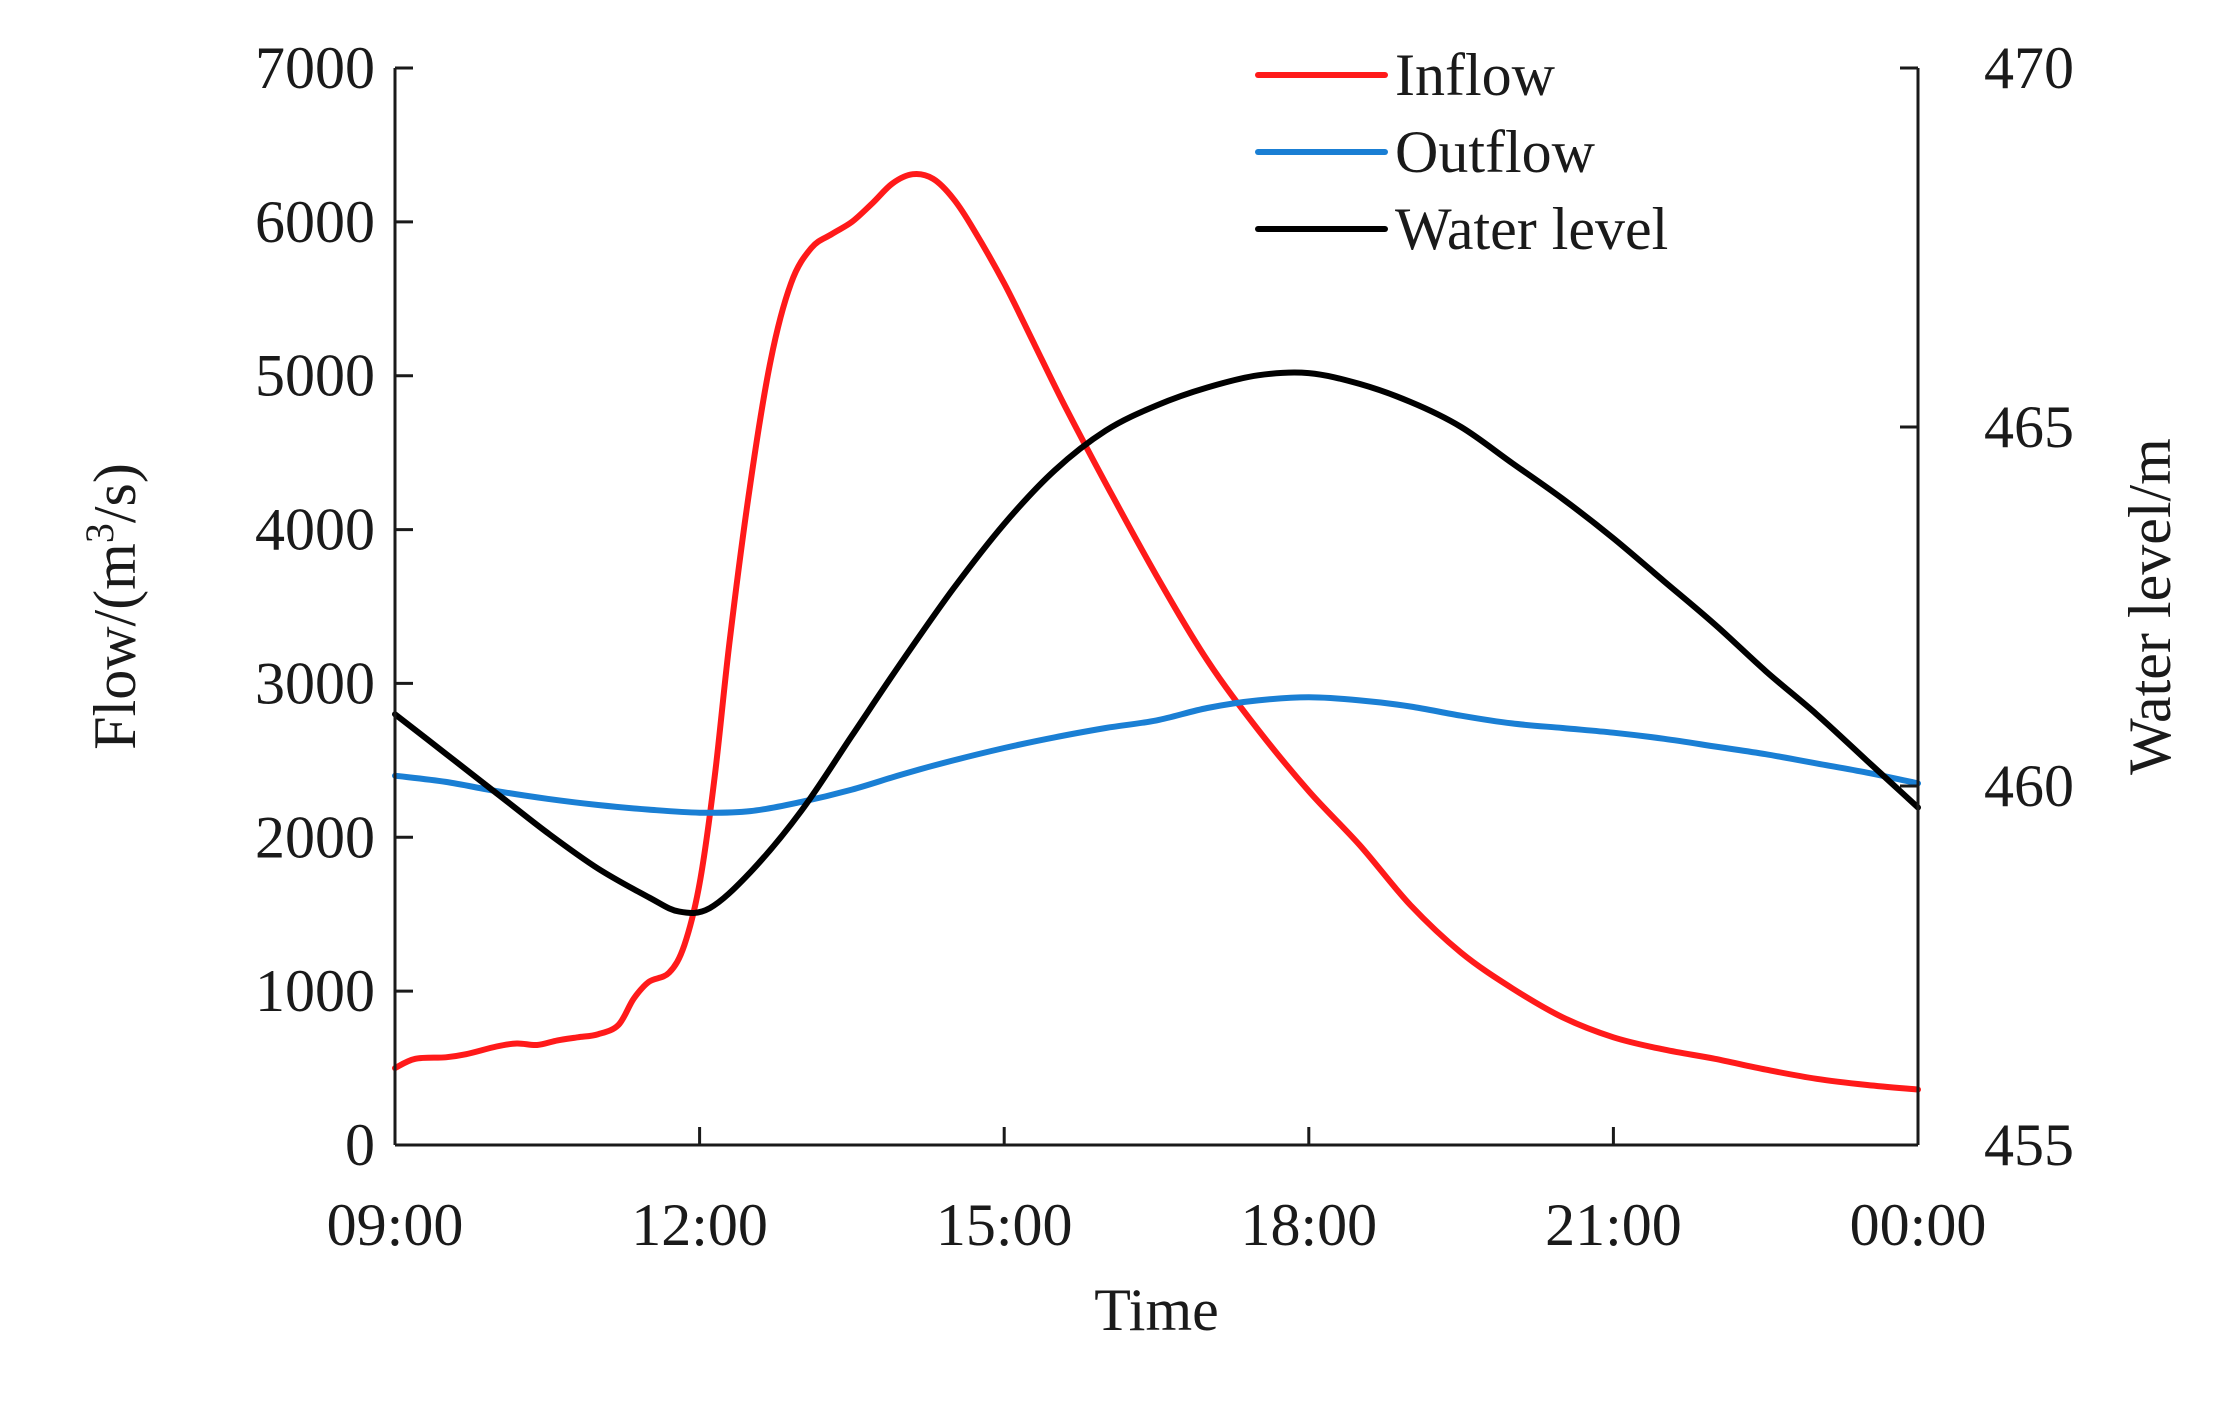  Describe the element at coordinates (315, 68) in the screenshot. I see `left-y-tick-label: 7000` at that location.